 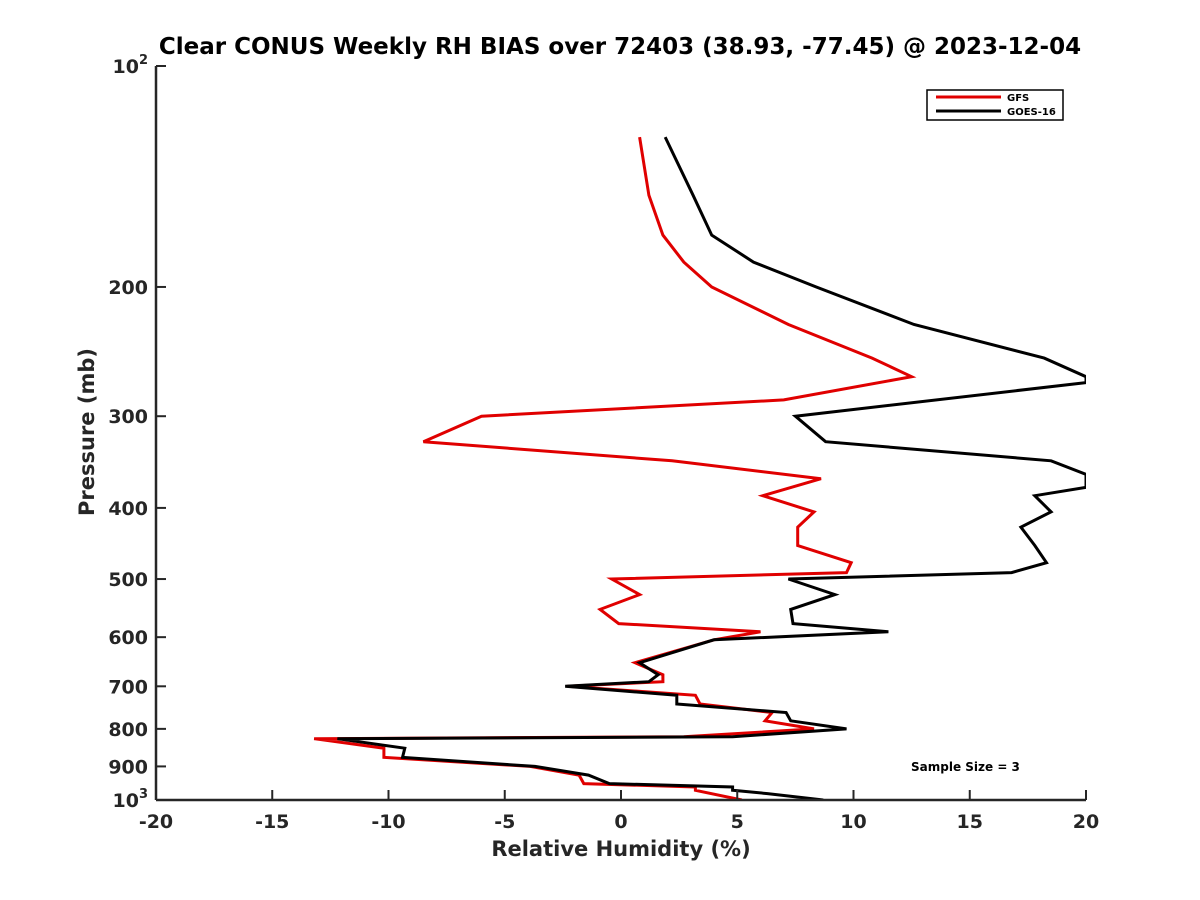 I want to click on y-tick-label: 800, so click(x=128, y=730).